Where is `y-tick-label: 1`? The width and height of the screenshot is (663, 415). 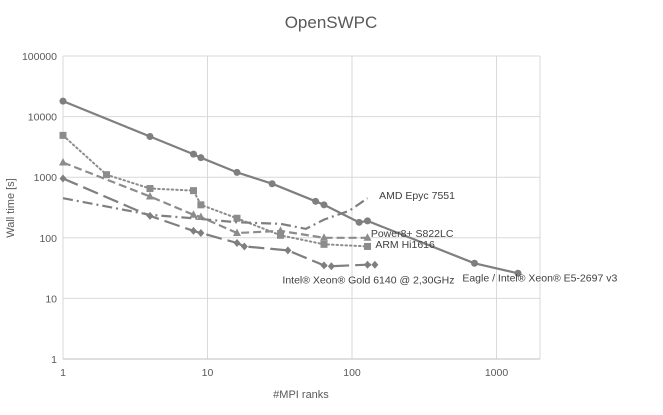 y-tick-label: 1 is located at coordinates (54, 360).